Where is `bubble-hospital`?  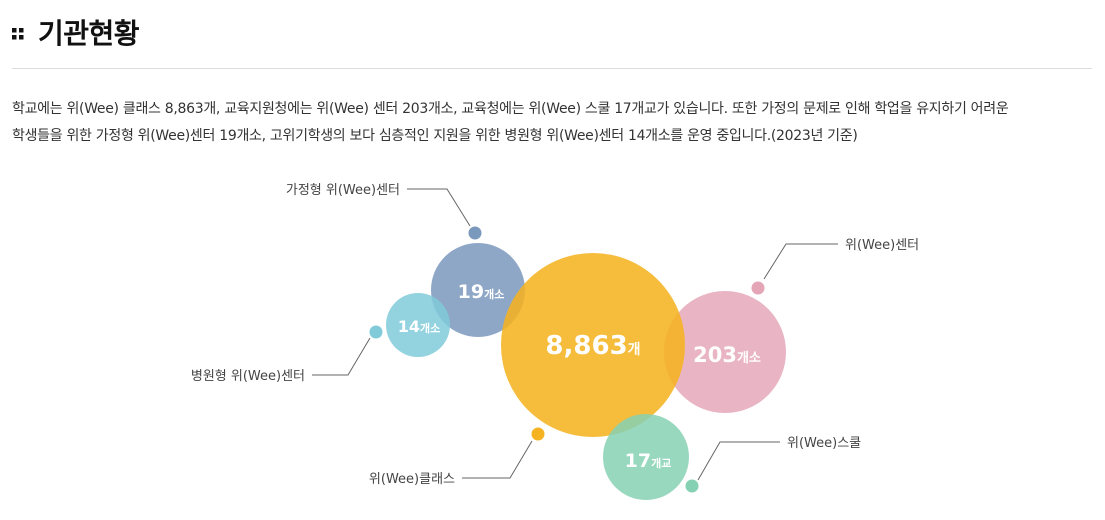 bubble-hospital is located at coordinates (418, 325).